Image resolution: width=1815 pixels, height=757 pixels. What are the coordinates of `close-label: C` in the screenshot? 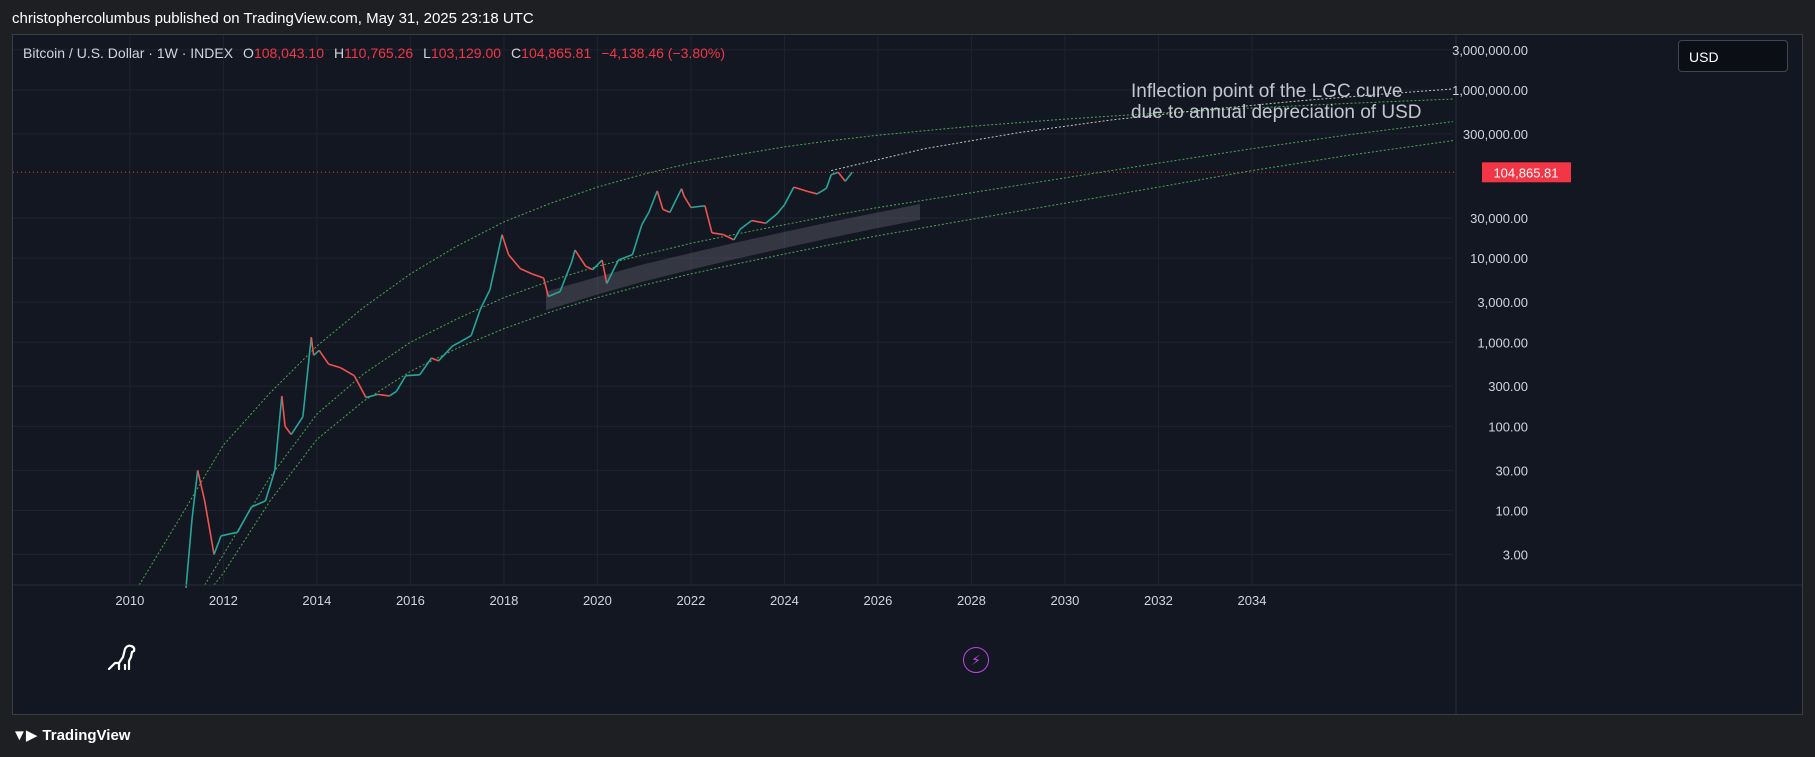 It's located at (516, 53).